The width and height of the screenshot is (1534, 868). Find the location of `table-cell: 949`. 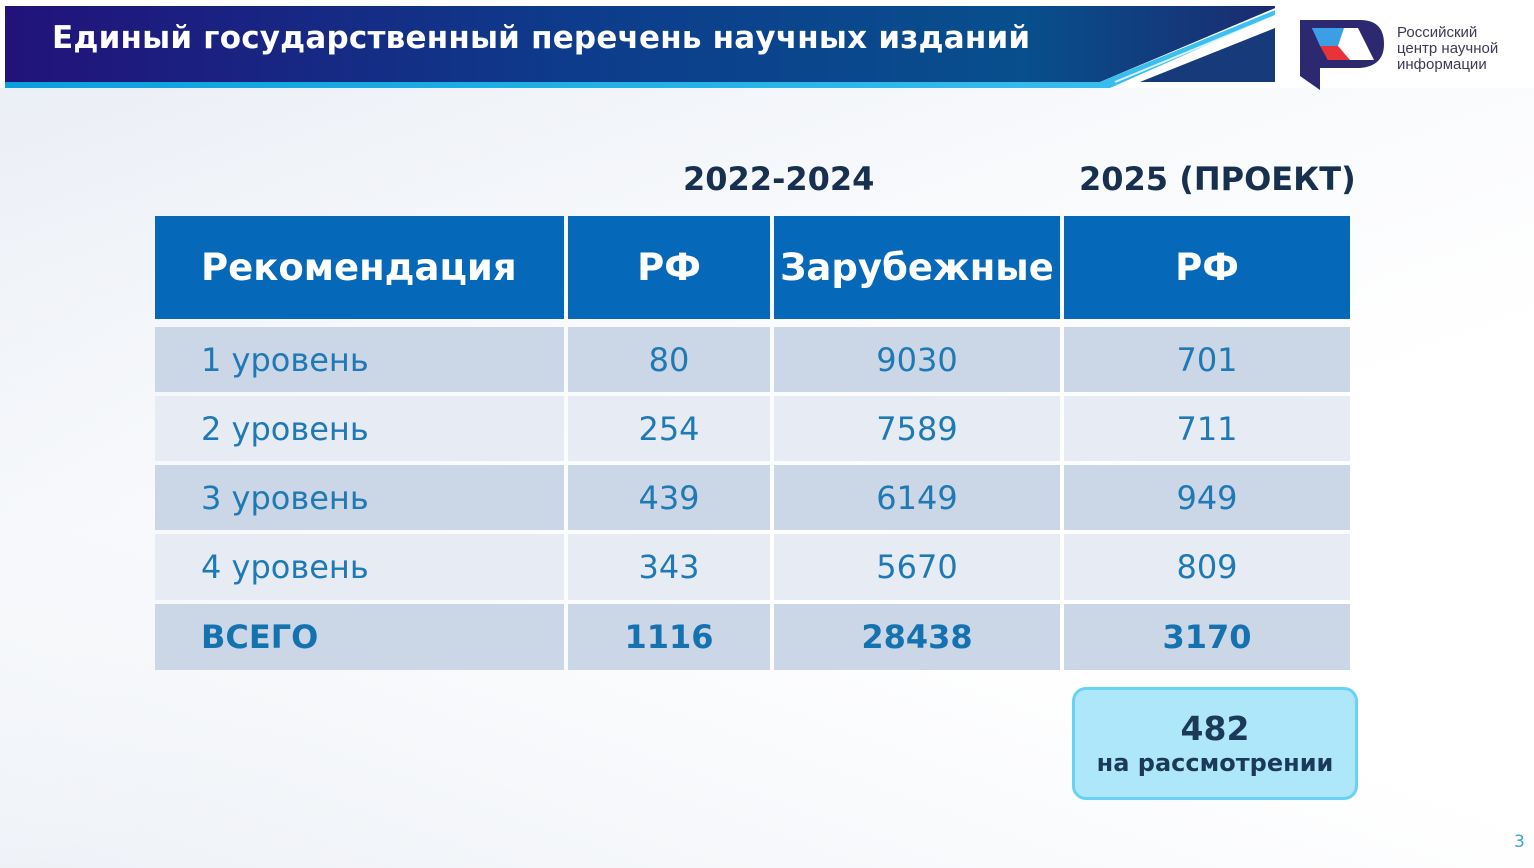

table-cell: 949 is located at coordinates (1207, 497).